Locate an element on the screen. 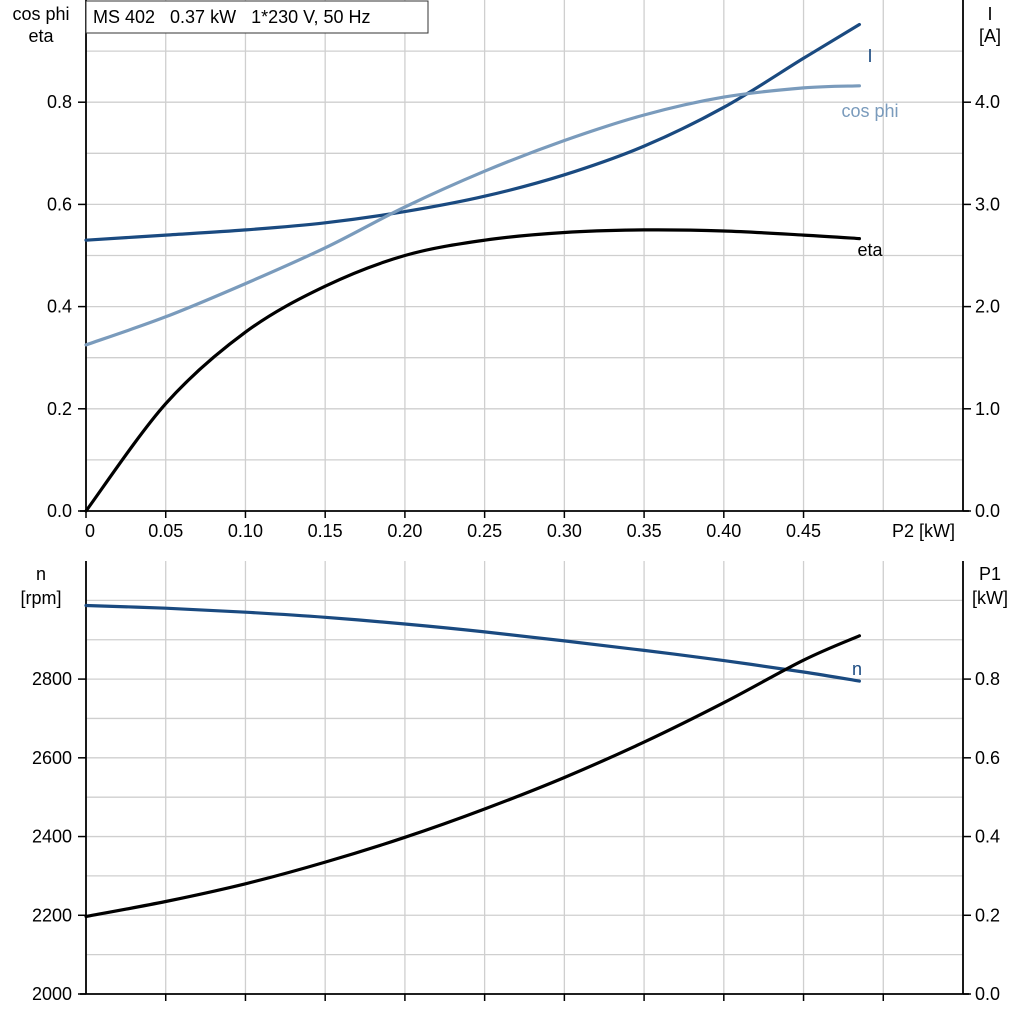 The image size is (1024, 1024). series-label-i: I is located at coordinates (869, 56).